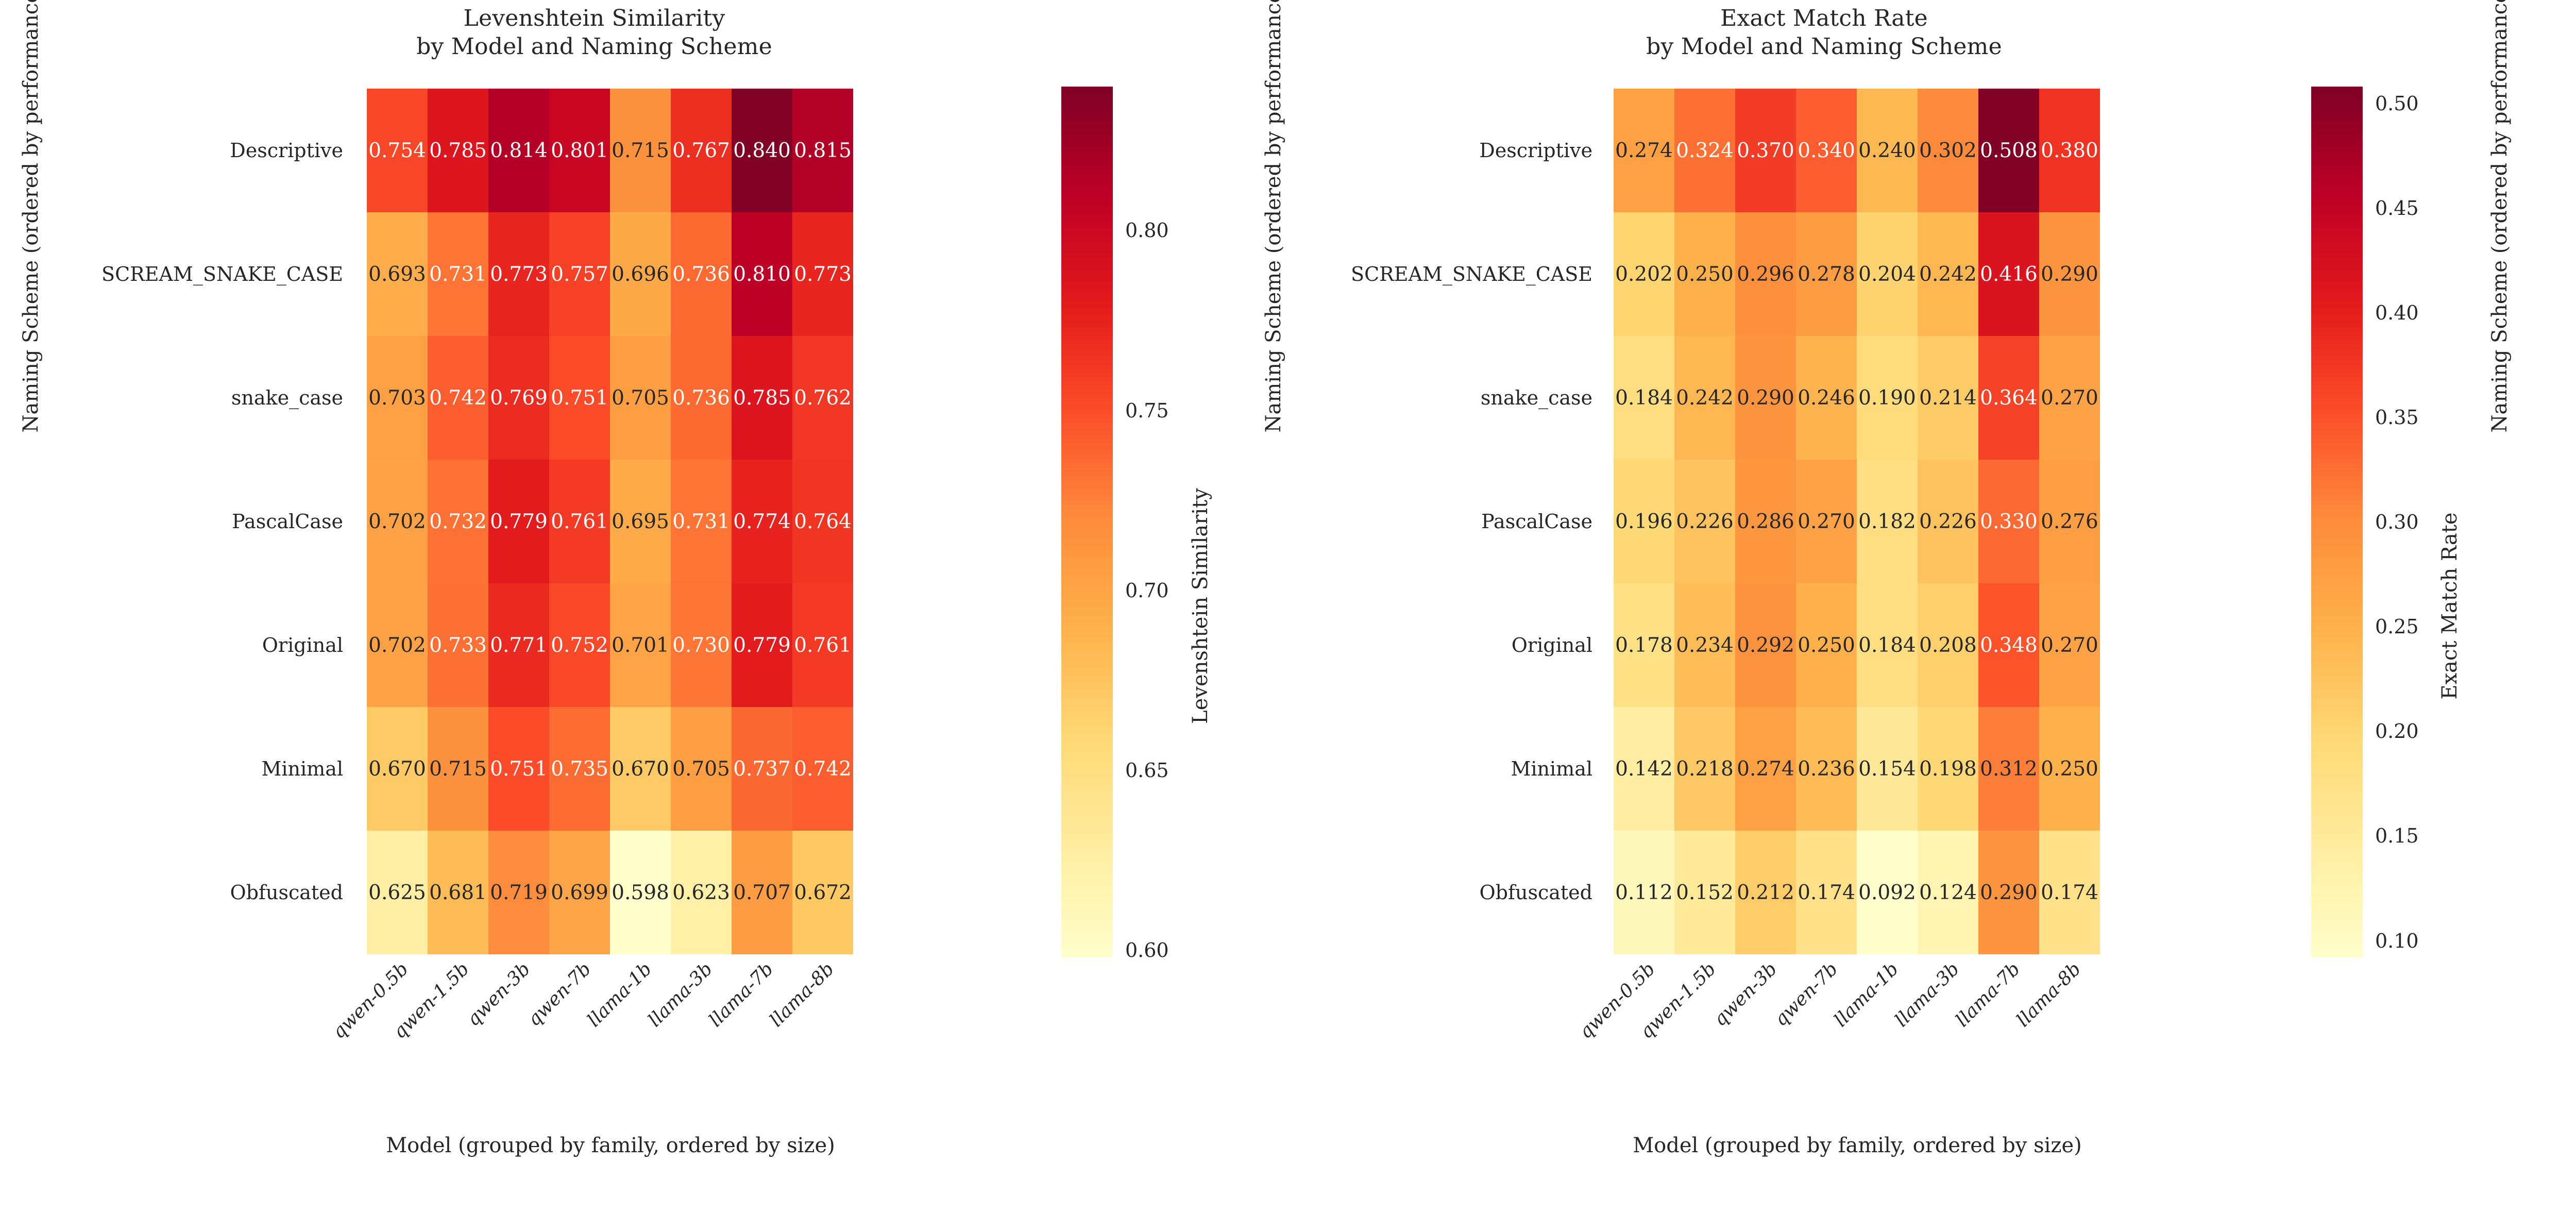  What do you see at coordinates (1948, 645) in the screenshot?
I see `heatmap-cell: 0.208` at bounding box center [1948, 645].